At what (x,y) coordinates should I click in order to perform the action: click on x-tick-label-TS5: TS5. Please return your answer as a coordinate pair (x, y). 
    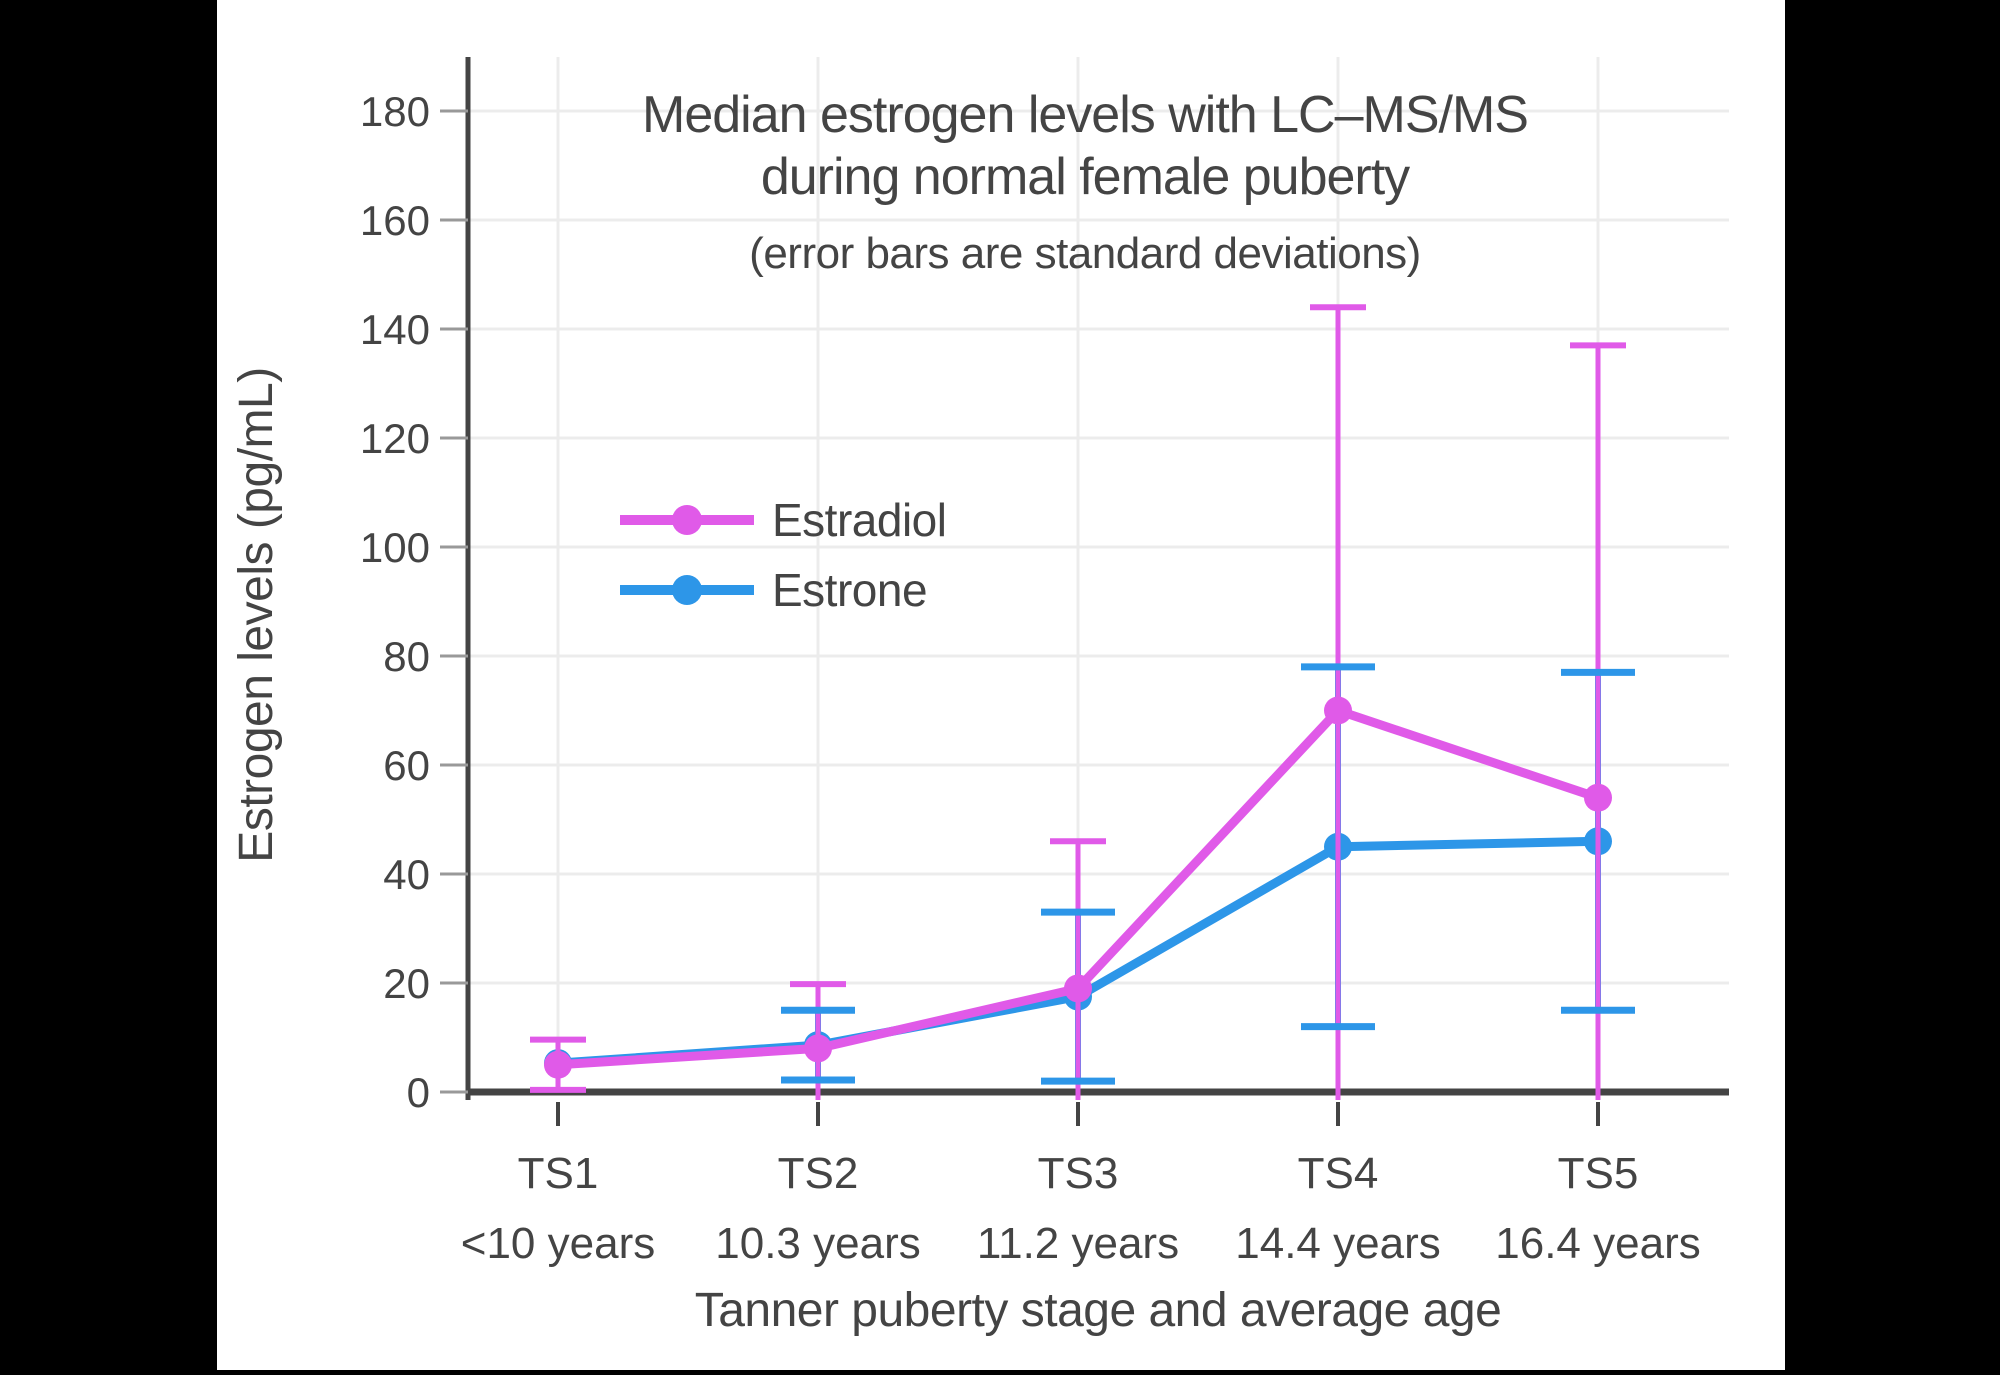
    Looking at the image, I should click on (1598, 1173).